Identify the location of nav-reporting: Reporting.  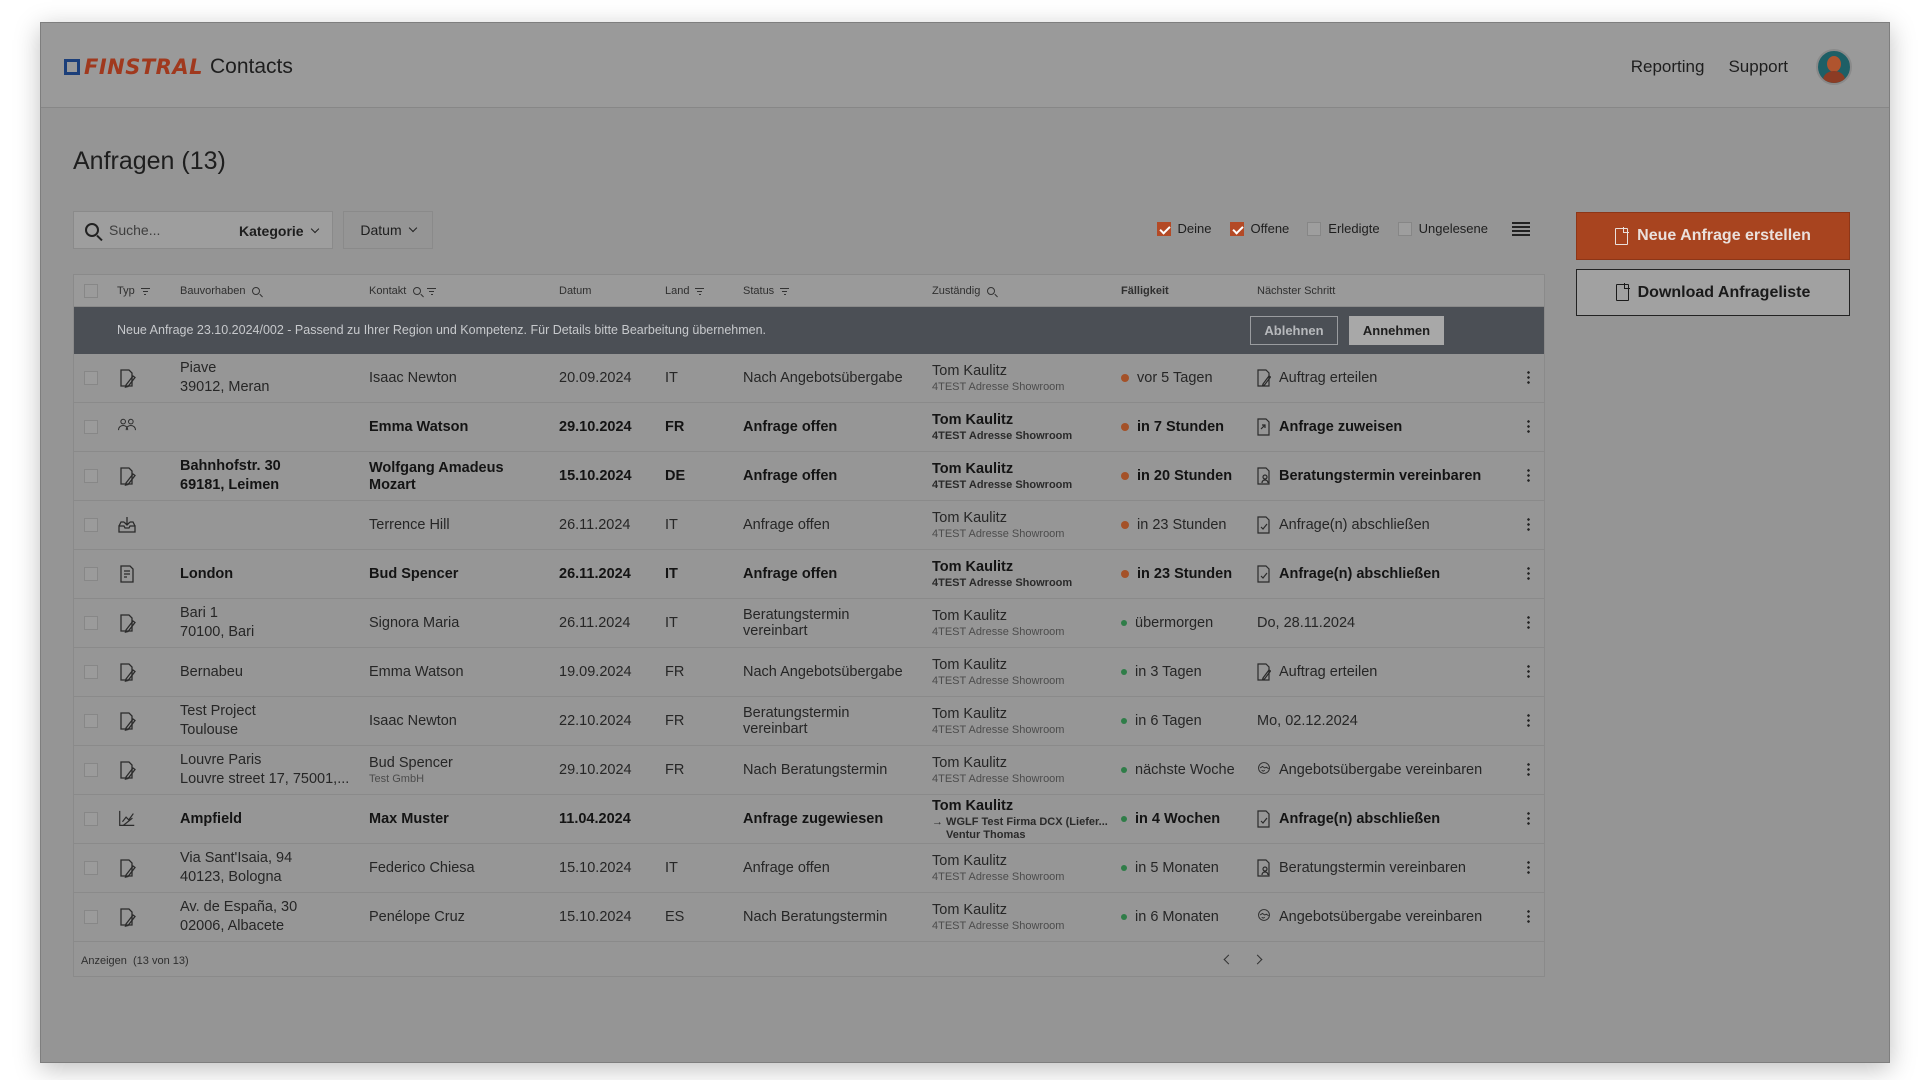
(1667, 66).